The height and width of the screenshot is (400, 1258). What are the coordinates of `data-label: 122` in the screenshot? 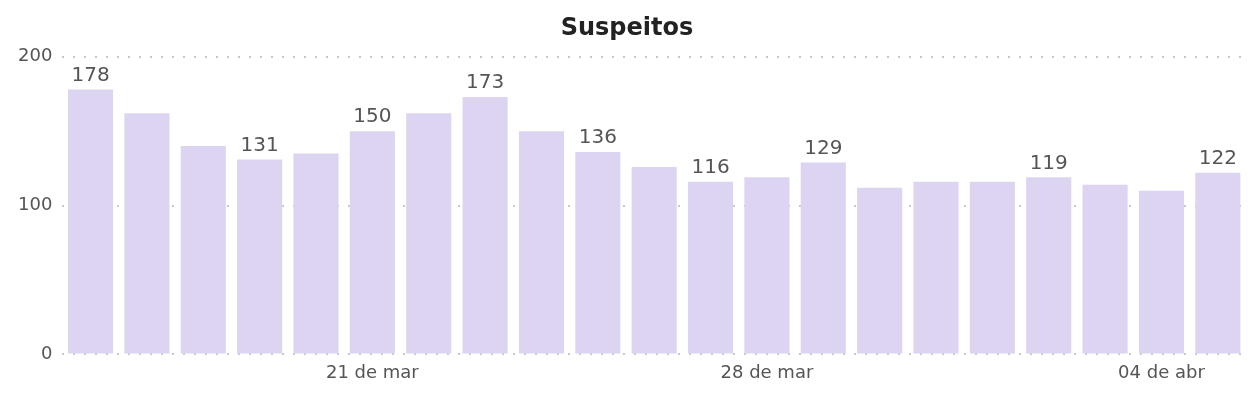 It's located at (1217, 157).